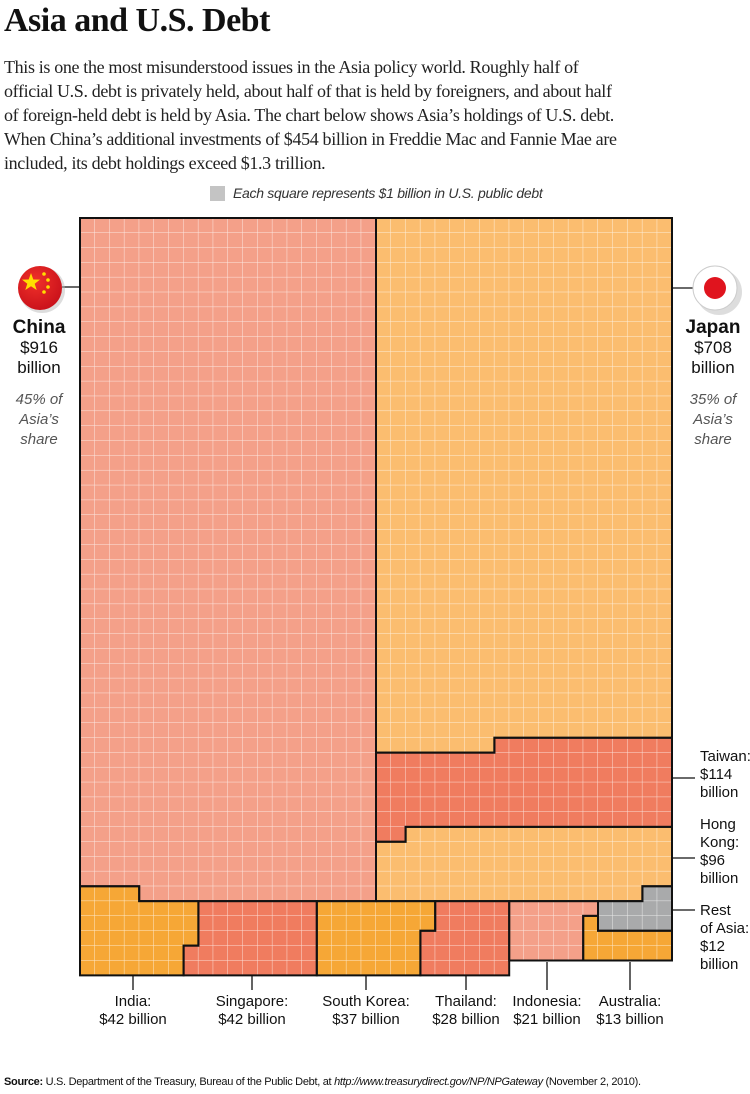 This screenshot has height=1094, width=750. I want to click on label-line: $21 billion, so click(547, 1019).